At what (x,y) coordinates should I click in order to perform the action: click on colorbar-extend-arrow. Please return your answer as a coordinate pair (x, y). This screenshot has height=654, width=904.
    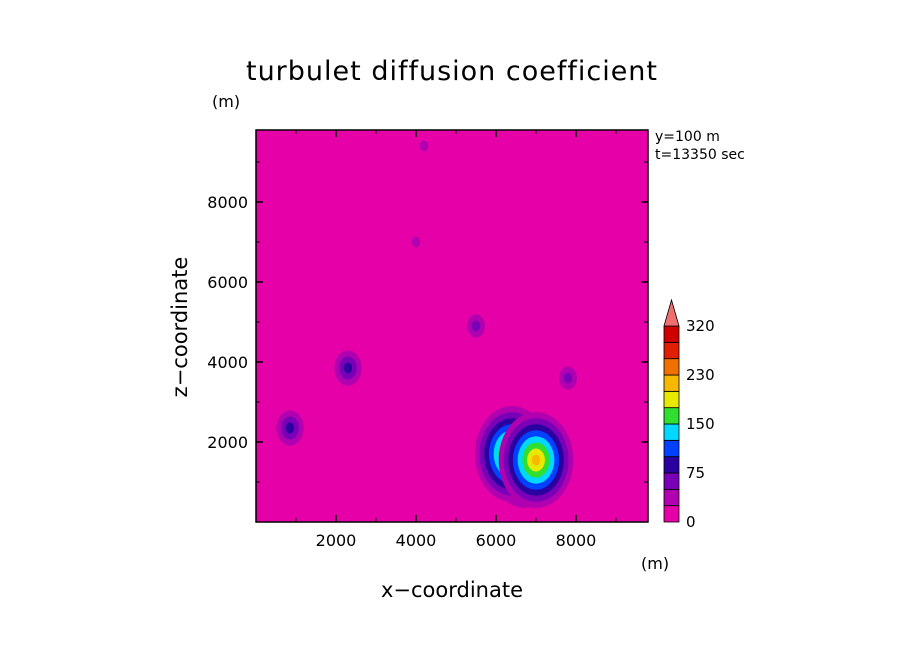
    Looking at the image, I should click on (671, 312).